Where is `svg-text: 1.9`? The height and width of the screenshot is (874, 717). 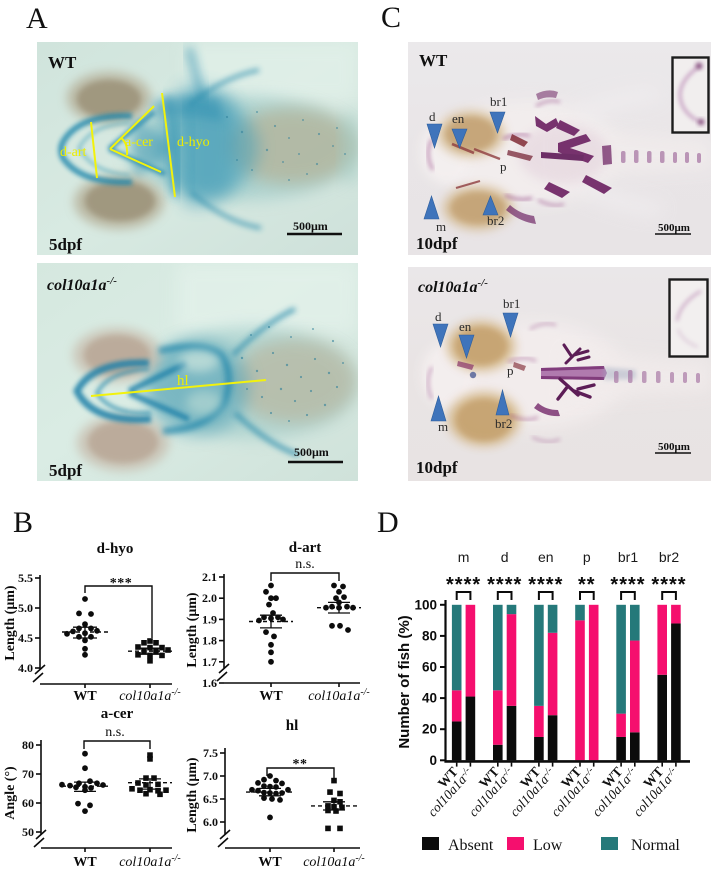
svg-text: 1.9 is located at coordinates (209, 619).